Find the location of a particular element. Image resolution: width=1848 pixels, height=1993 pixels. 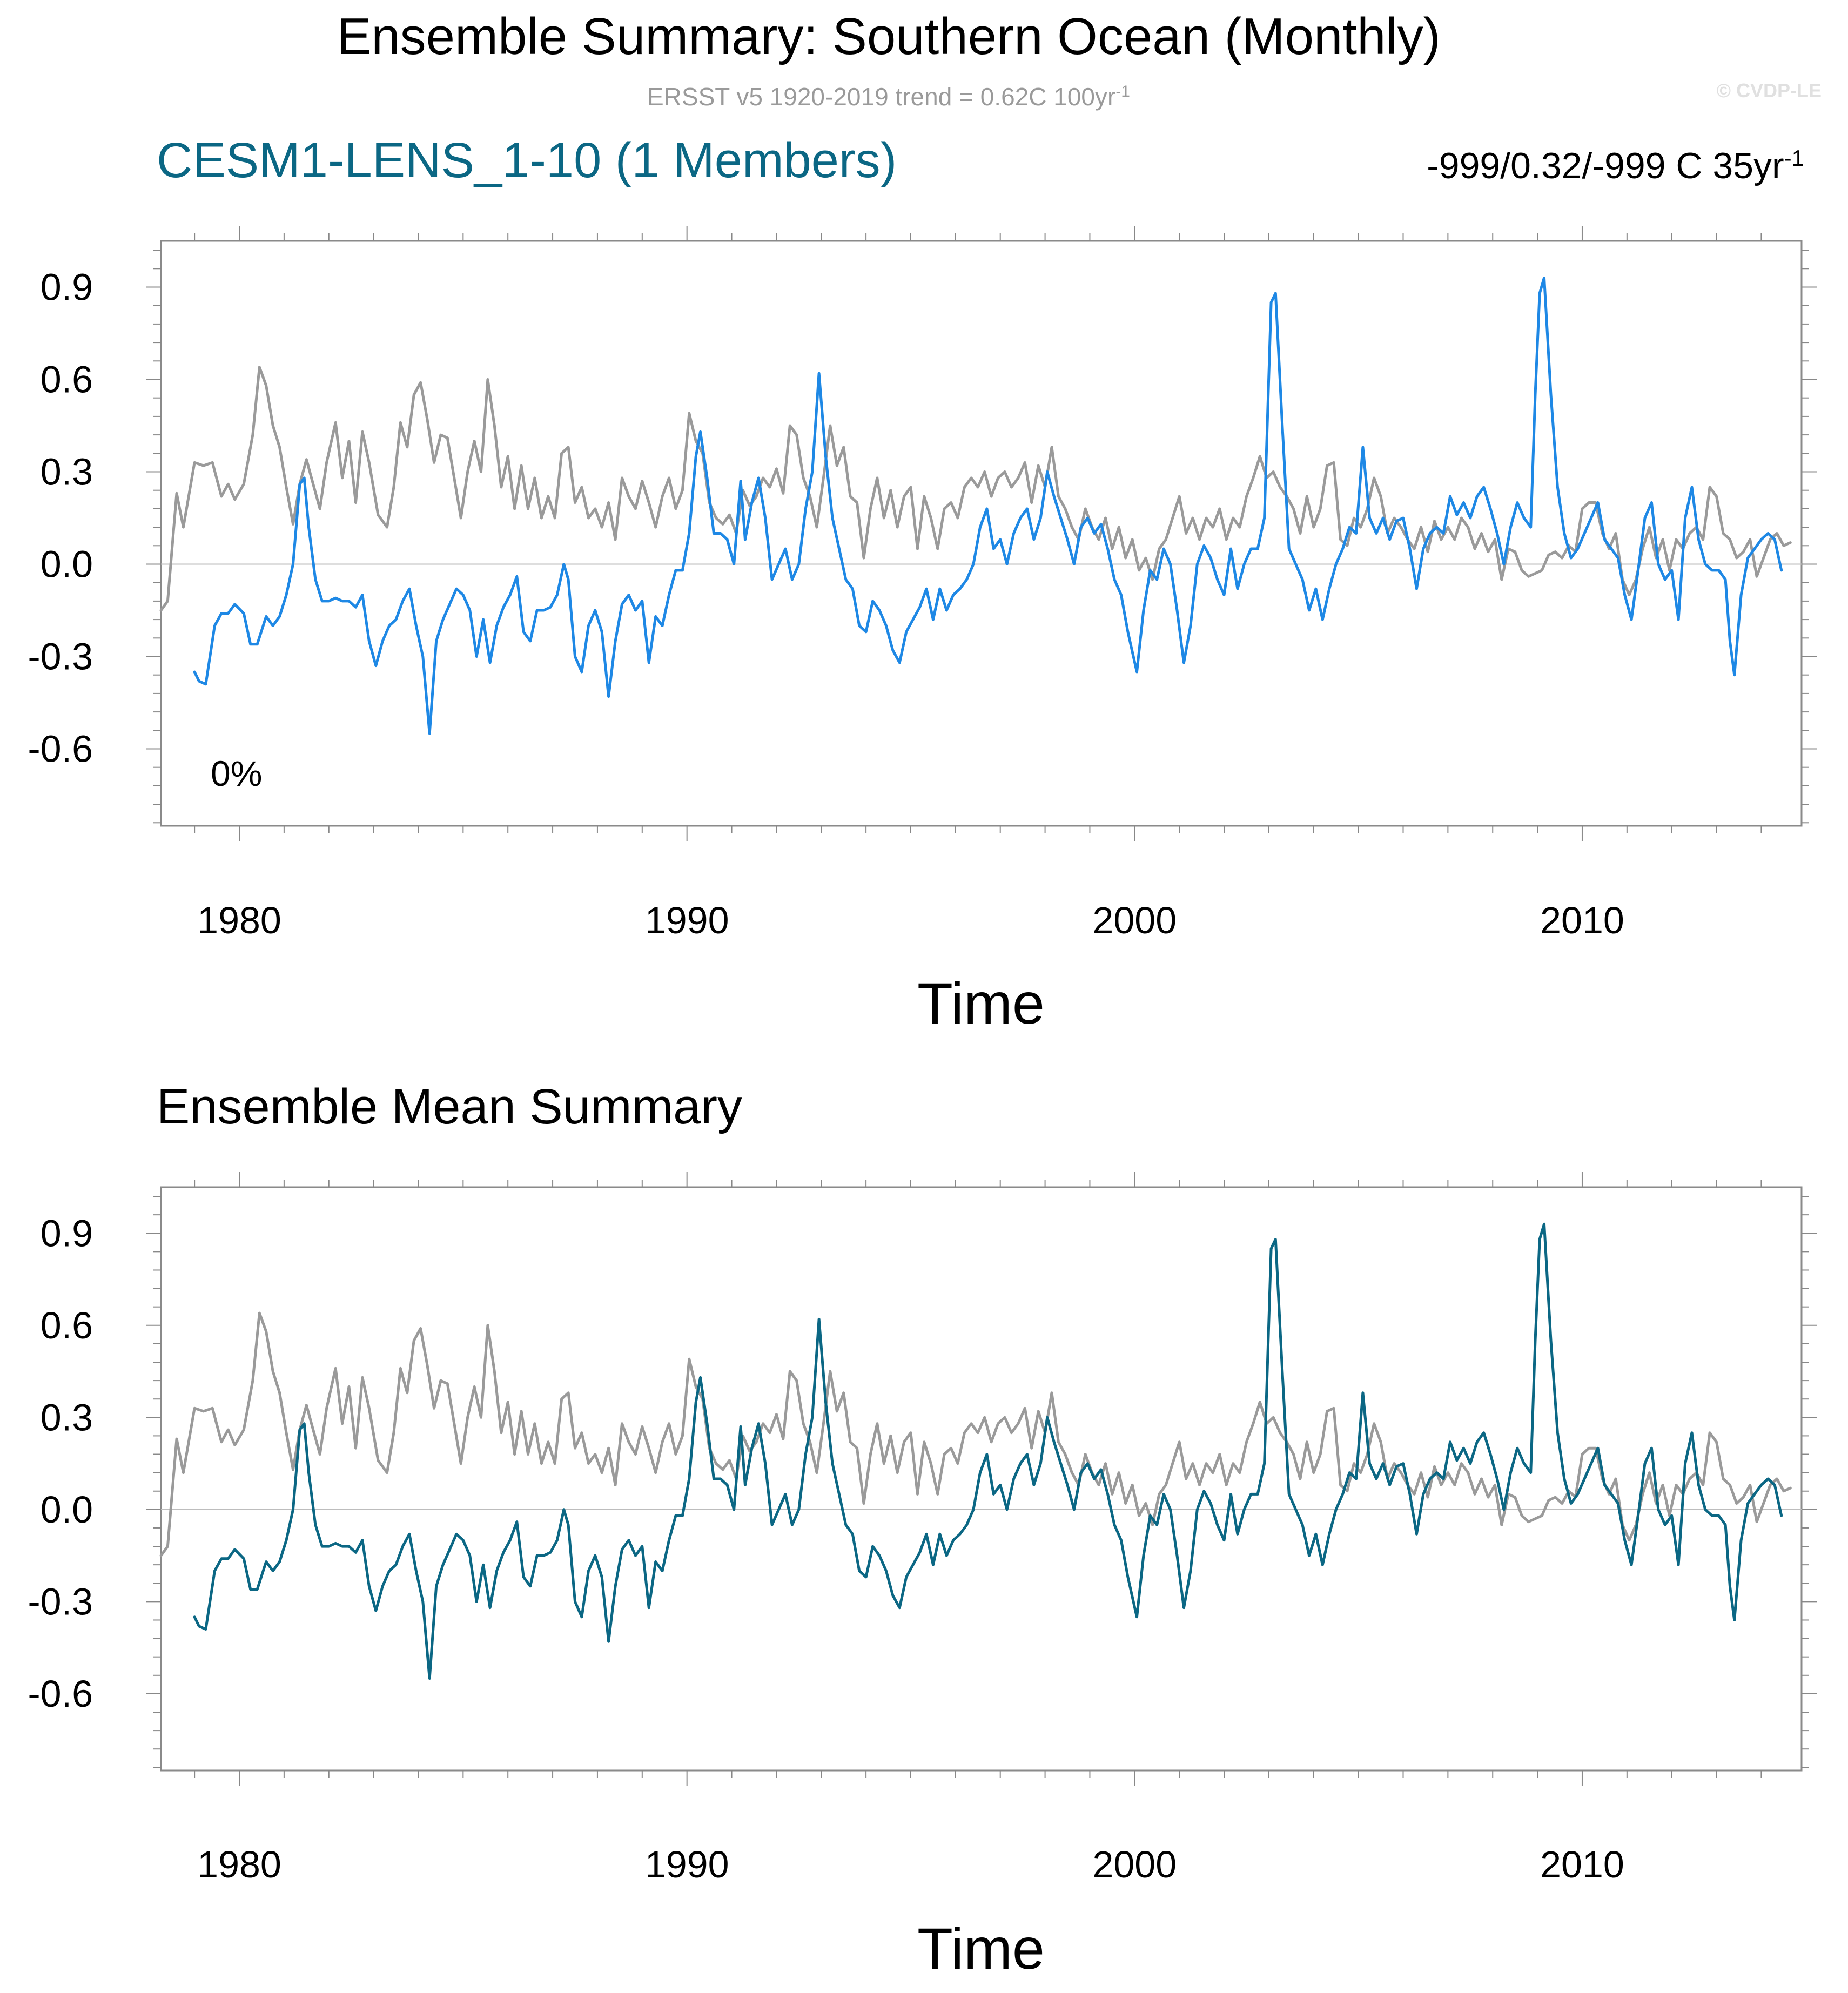

bottom-panel-title: Ensemble Mean Summary is located at coordinates (450, 1106).